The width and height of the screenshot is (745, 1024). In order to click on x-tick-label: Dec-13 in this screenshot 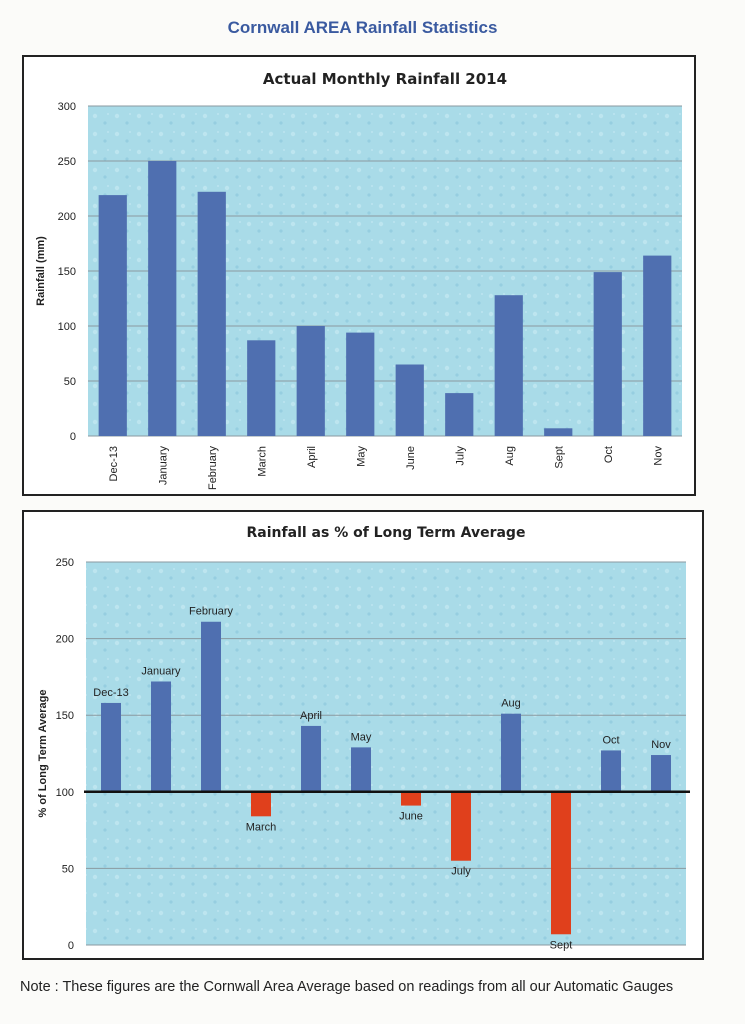, I will do `click(114, 463)`.